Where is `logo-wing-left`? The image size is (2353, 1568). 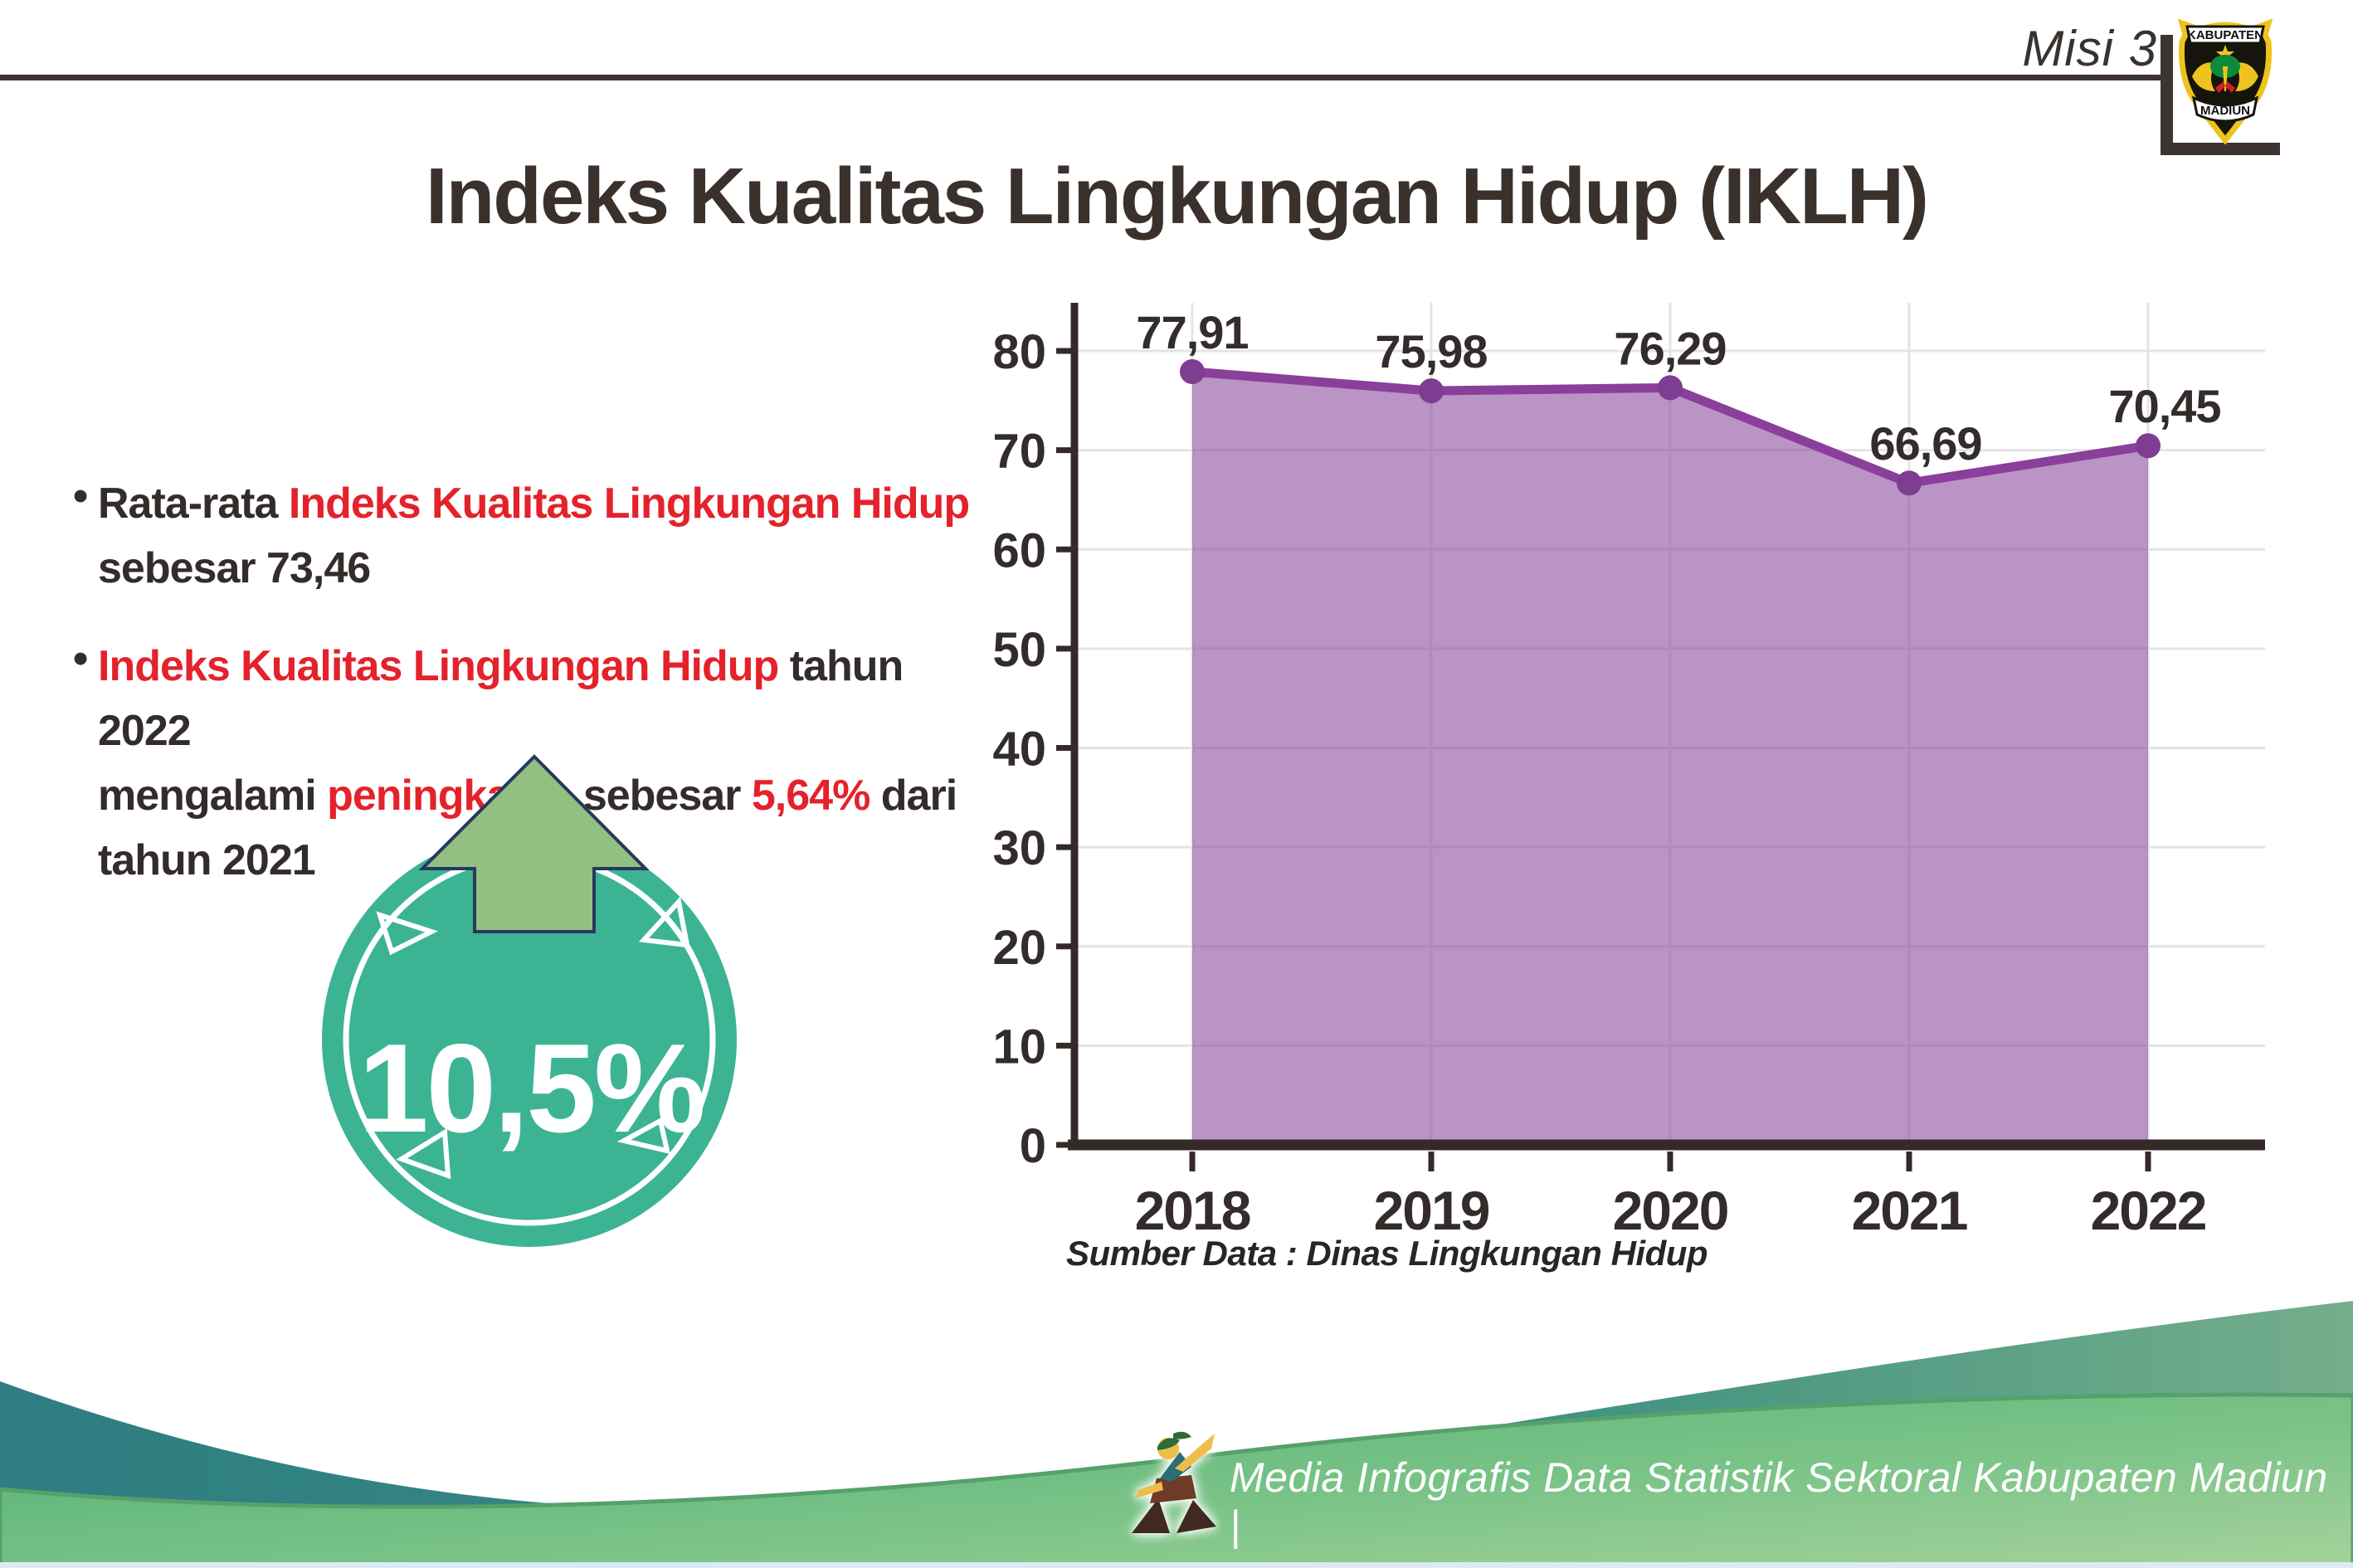 logo-wing-left is located at coordinates (2203, 76).